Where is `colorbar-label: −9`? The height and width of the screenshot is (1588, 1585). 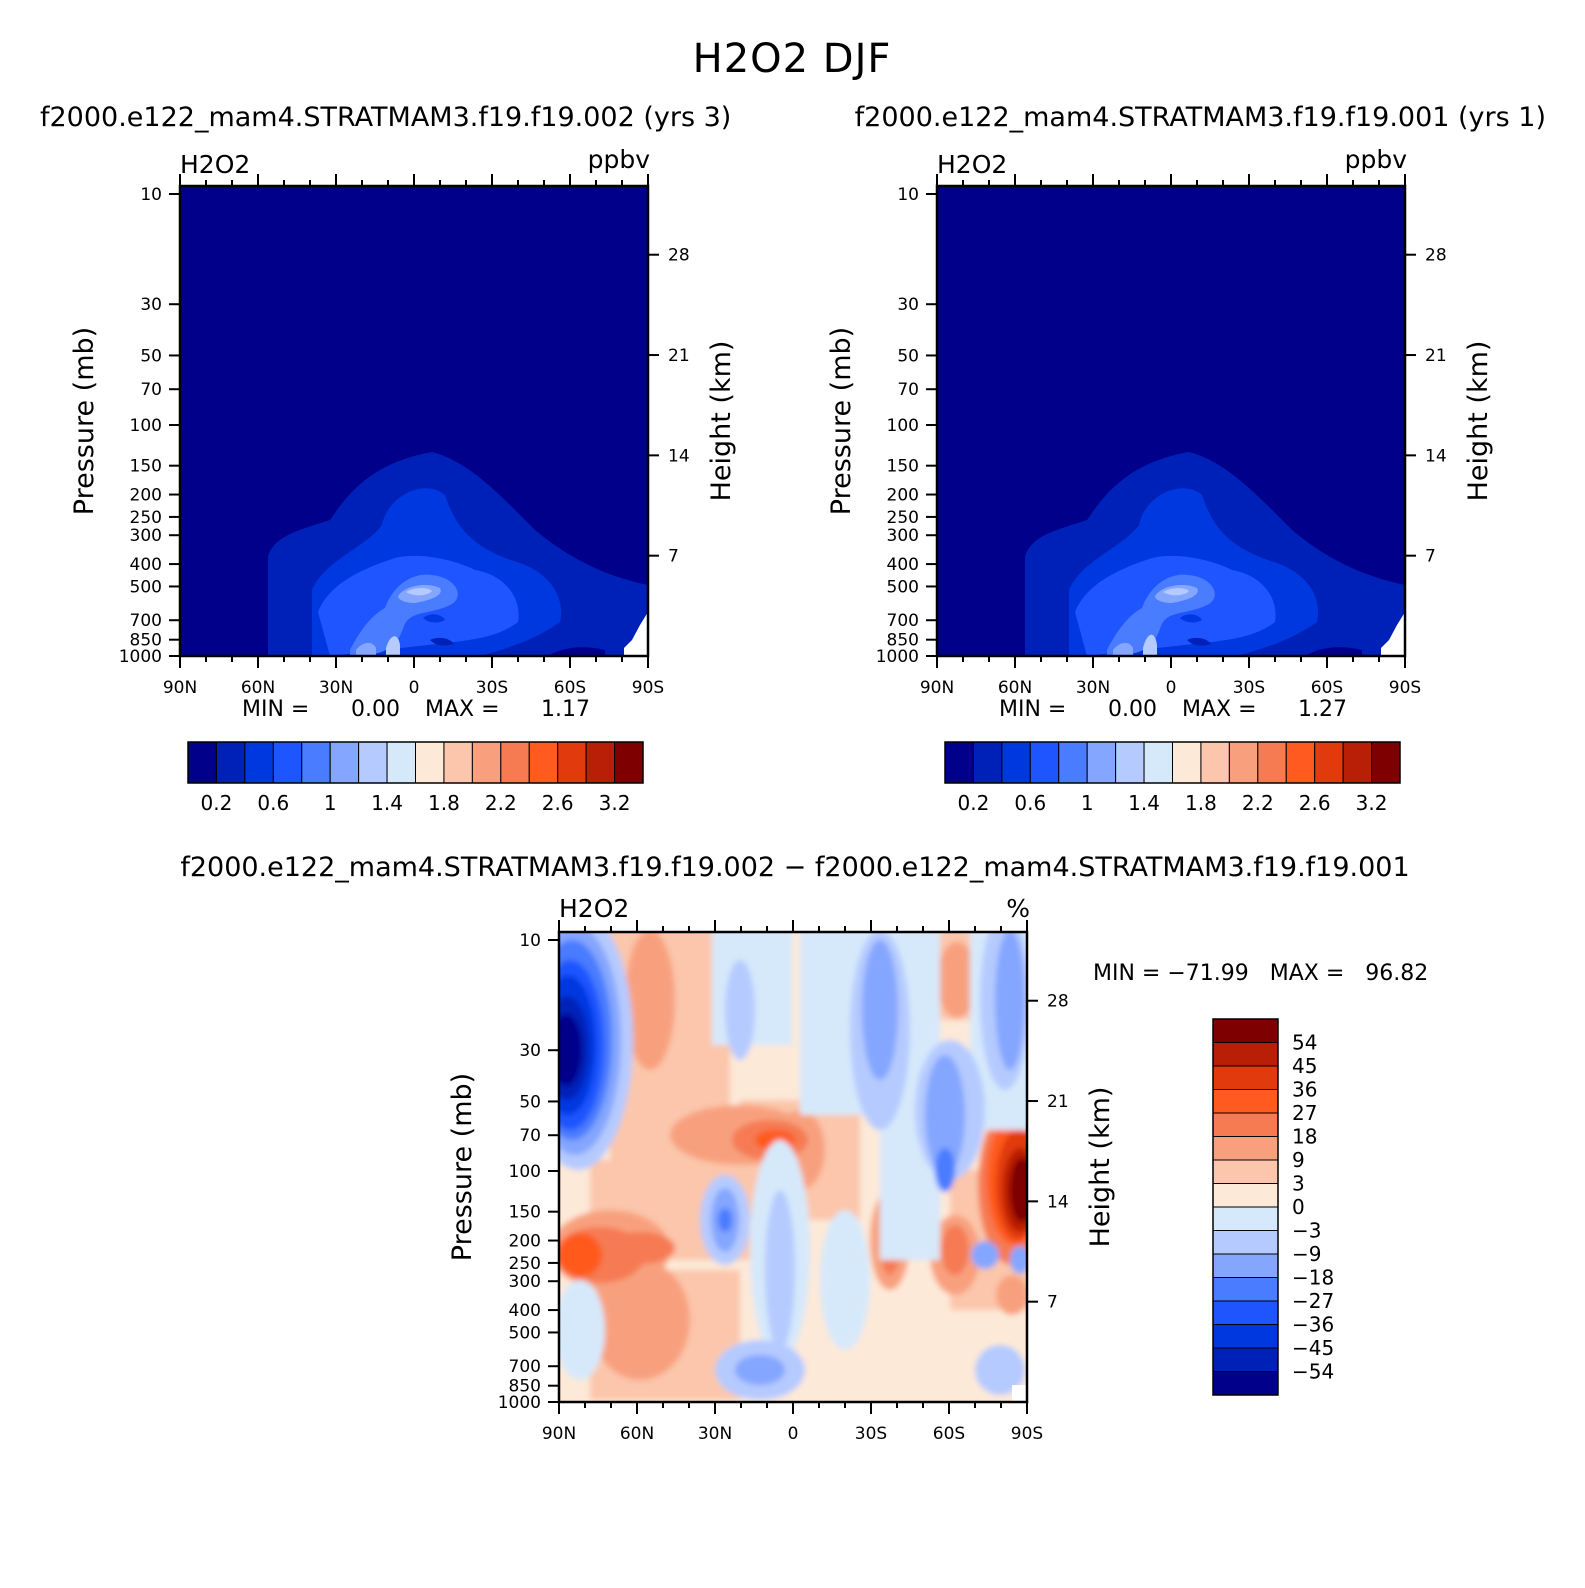 colorbar-label: −9 is located at coordinates (1306, 1254).